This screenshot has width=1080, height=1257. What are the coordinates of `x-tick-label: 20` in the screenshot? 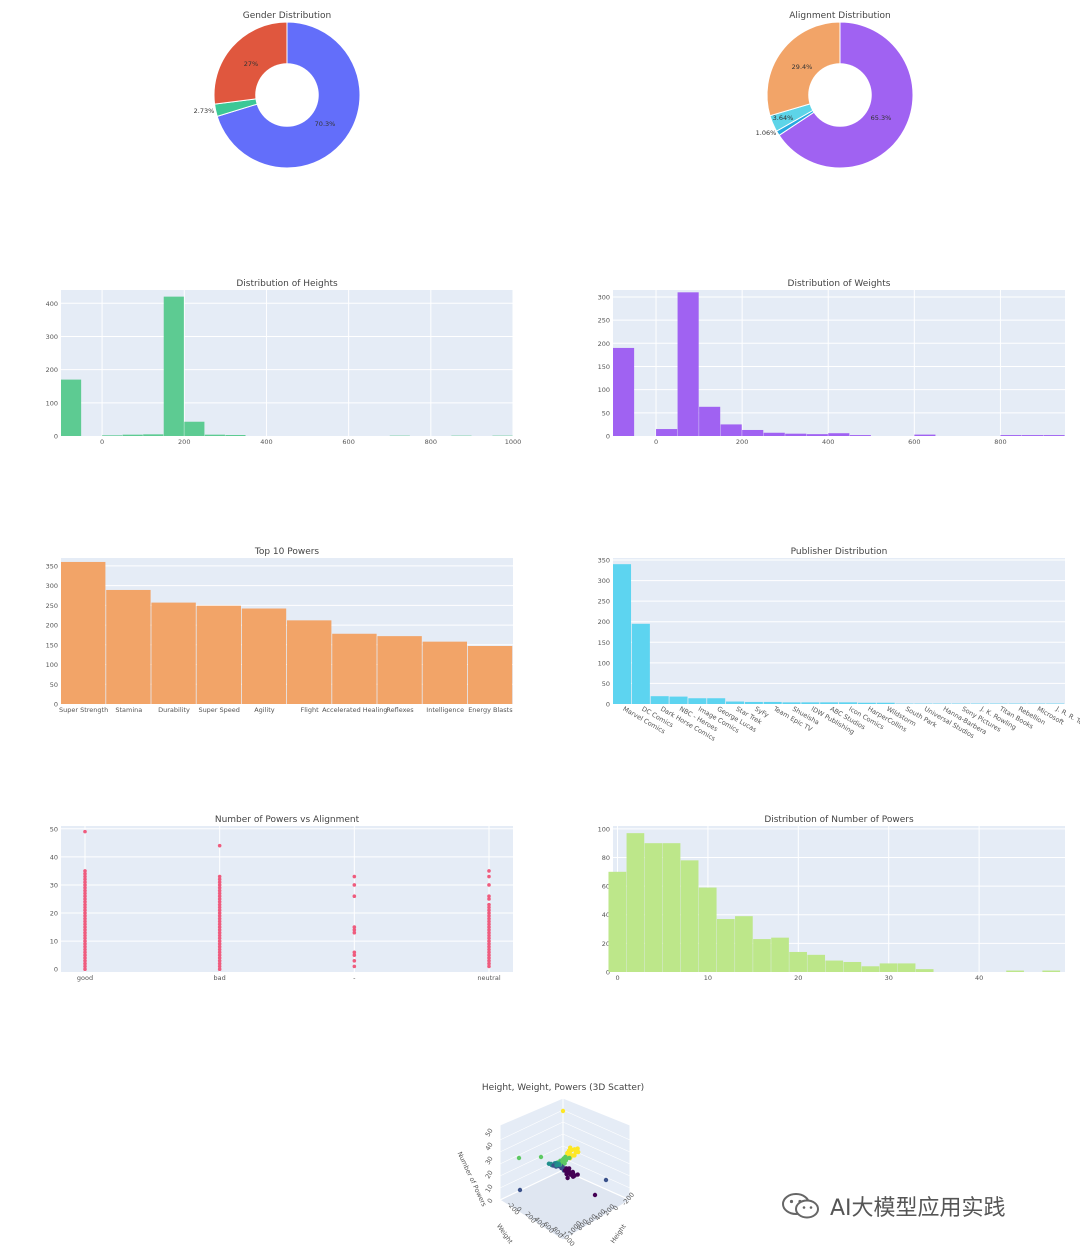 It's located at (798, 978).